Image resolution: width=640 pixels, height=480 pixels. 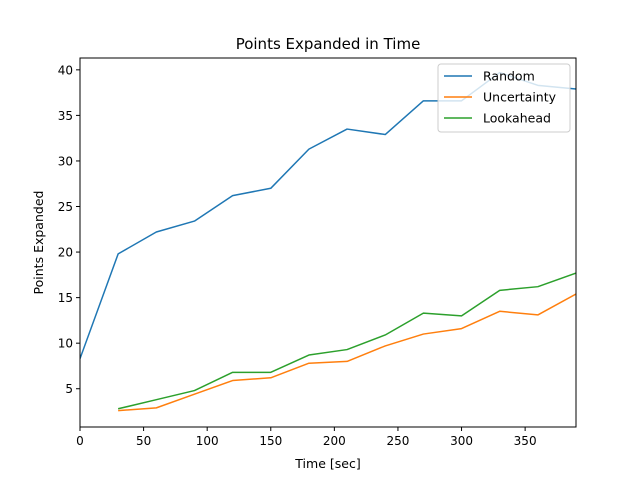 I want to click on x-tick-label: 0, so click(x=80, y=441).